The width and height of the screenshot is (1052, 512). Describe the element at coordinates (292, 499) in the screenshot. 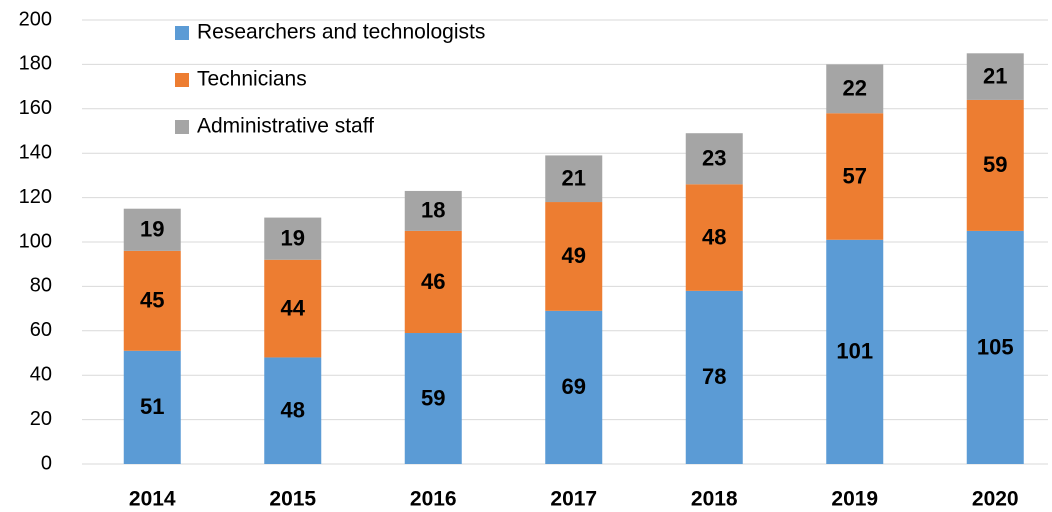

I see `x-tick-label: 2015` at that location.